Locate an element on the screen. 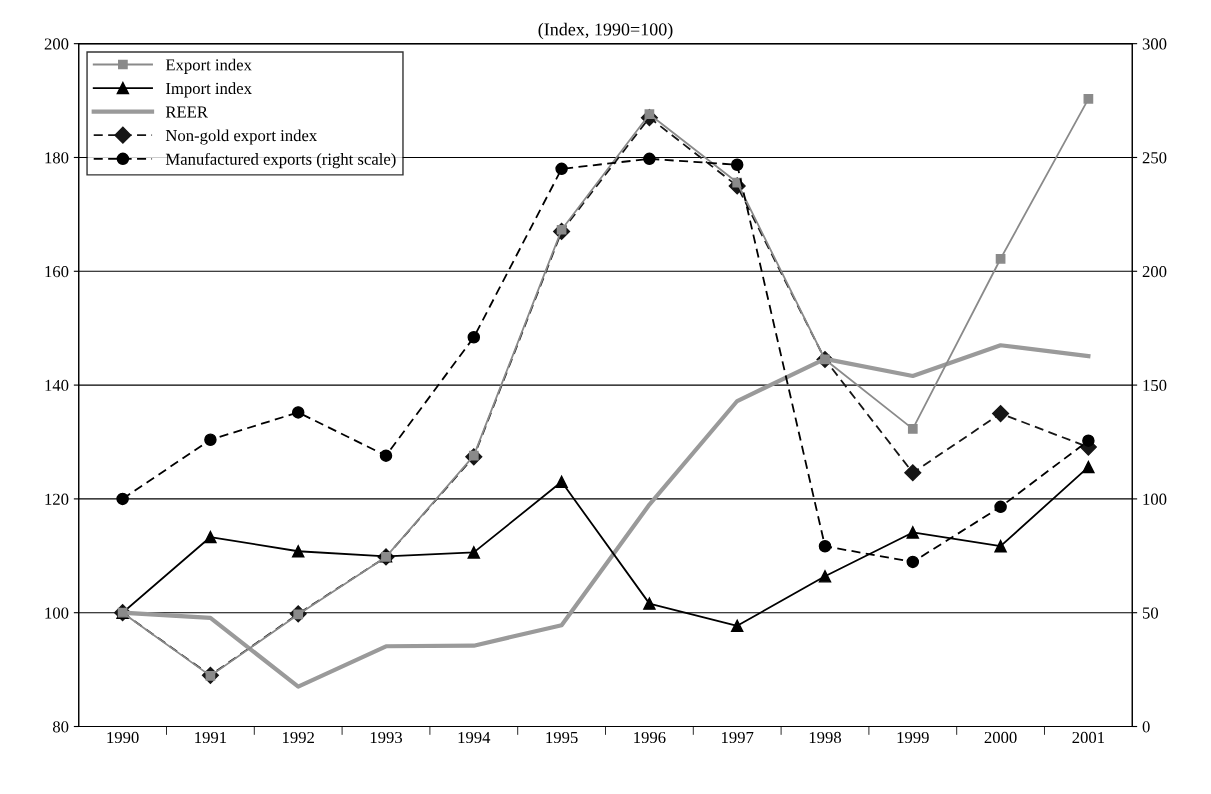 Image resolution: width=1211 pixels, height=794 pixels. x-tick-label: 1995 is located at coordinates (562, 737).